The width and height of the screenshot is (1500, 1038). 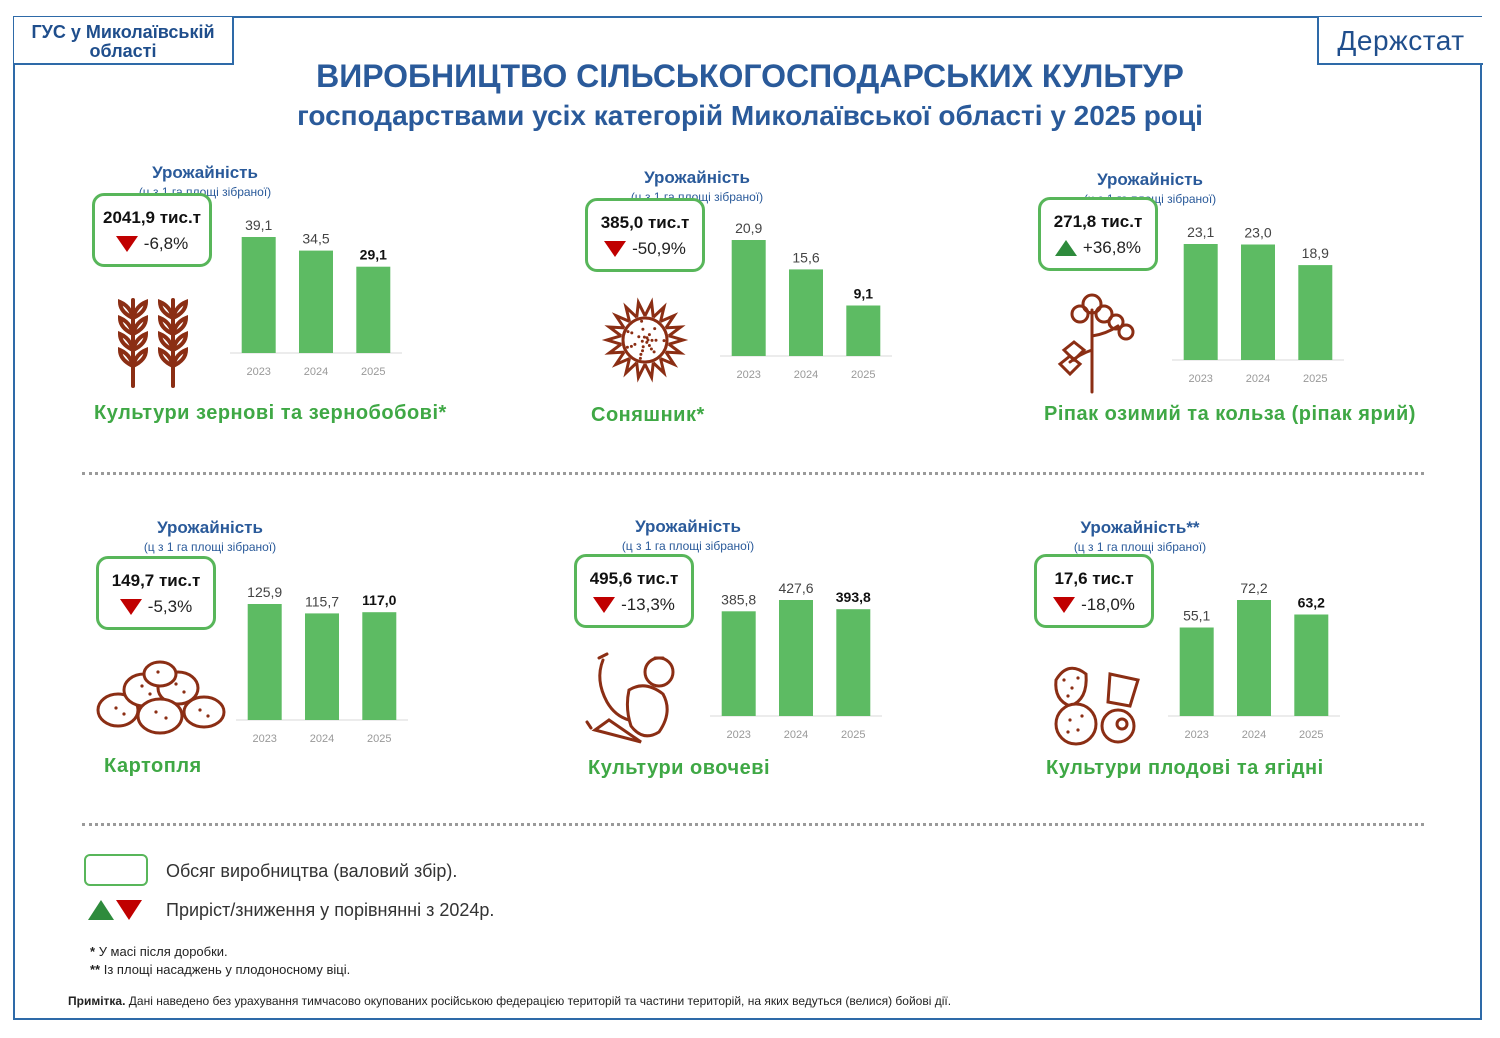 I want to click on change-indicator: -13,3%, so click(x=634, y=605).